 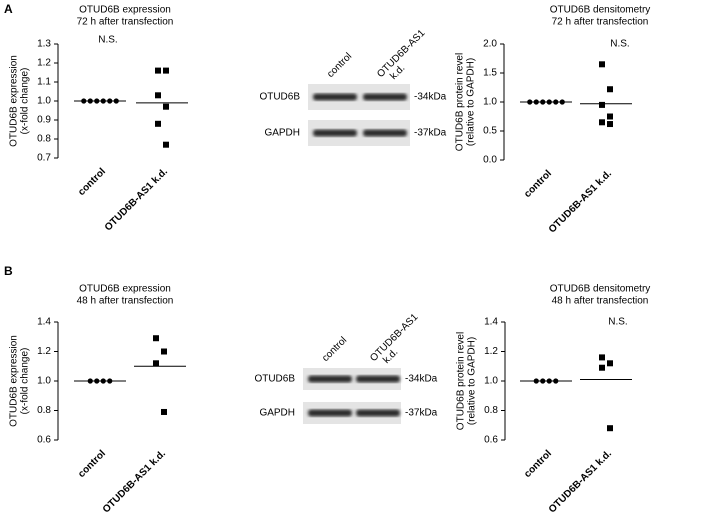 What do you see at coordinates (44, 44) in the screenshot?
I see `y-tick-label: 1.3` at bounding box center [44, 44].